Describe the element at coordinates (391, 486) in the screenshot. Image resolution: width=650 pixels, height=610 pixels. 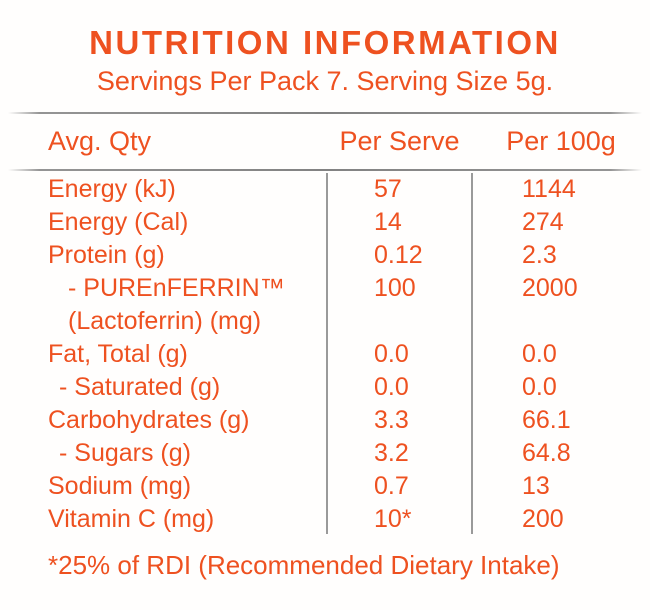
I see `per-serve-value: 0.7` at that location.